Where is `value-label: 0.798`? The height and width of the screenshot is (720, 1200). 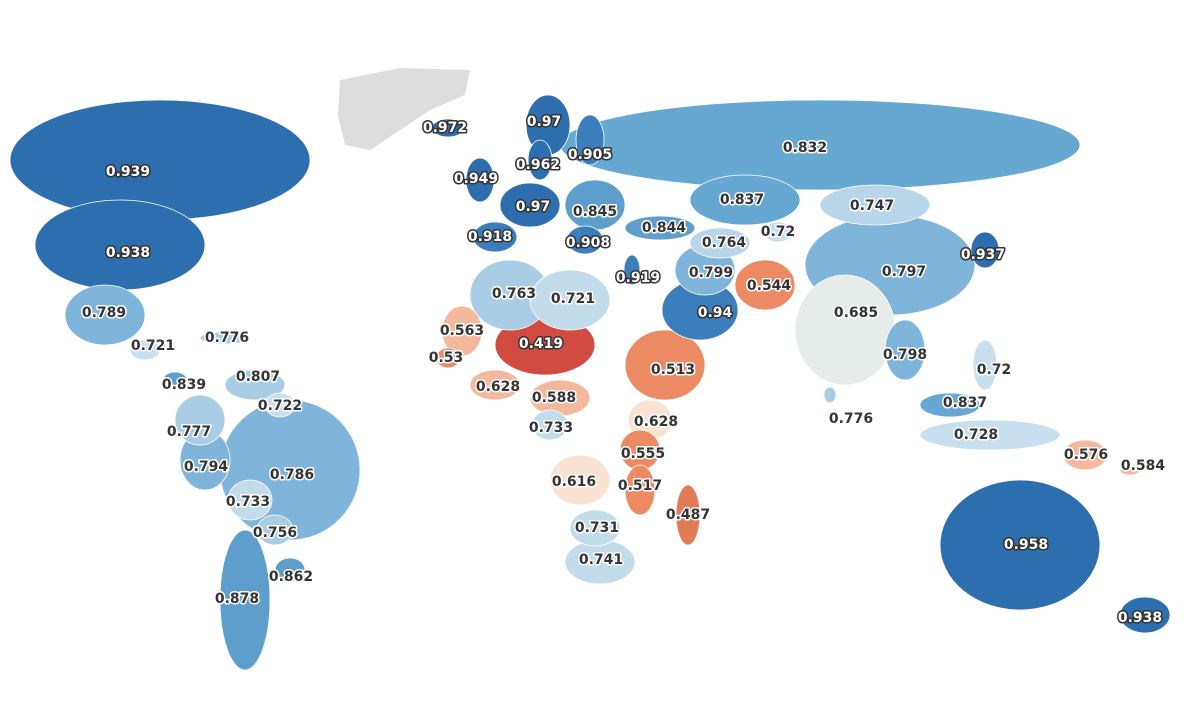 value-label: 0.798 is located at coordinates (905, 355).